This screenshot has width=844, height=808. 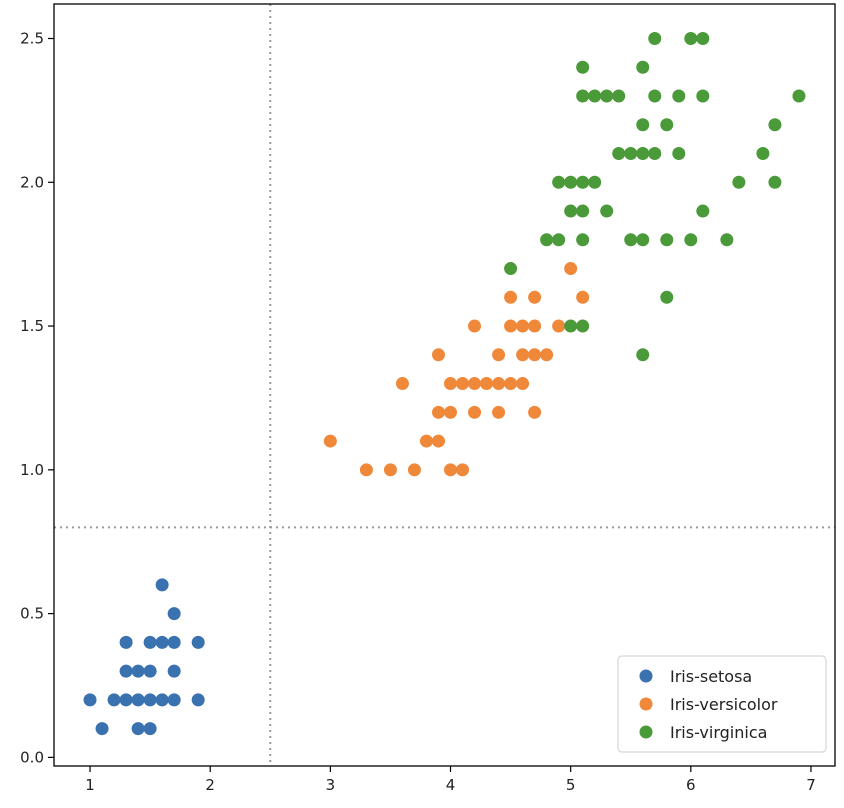 I want to click on series-iris-versicolor, so click(x=456, y=369).